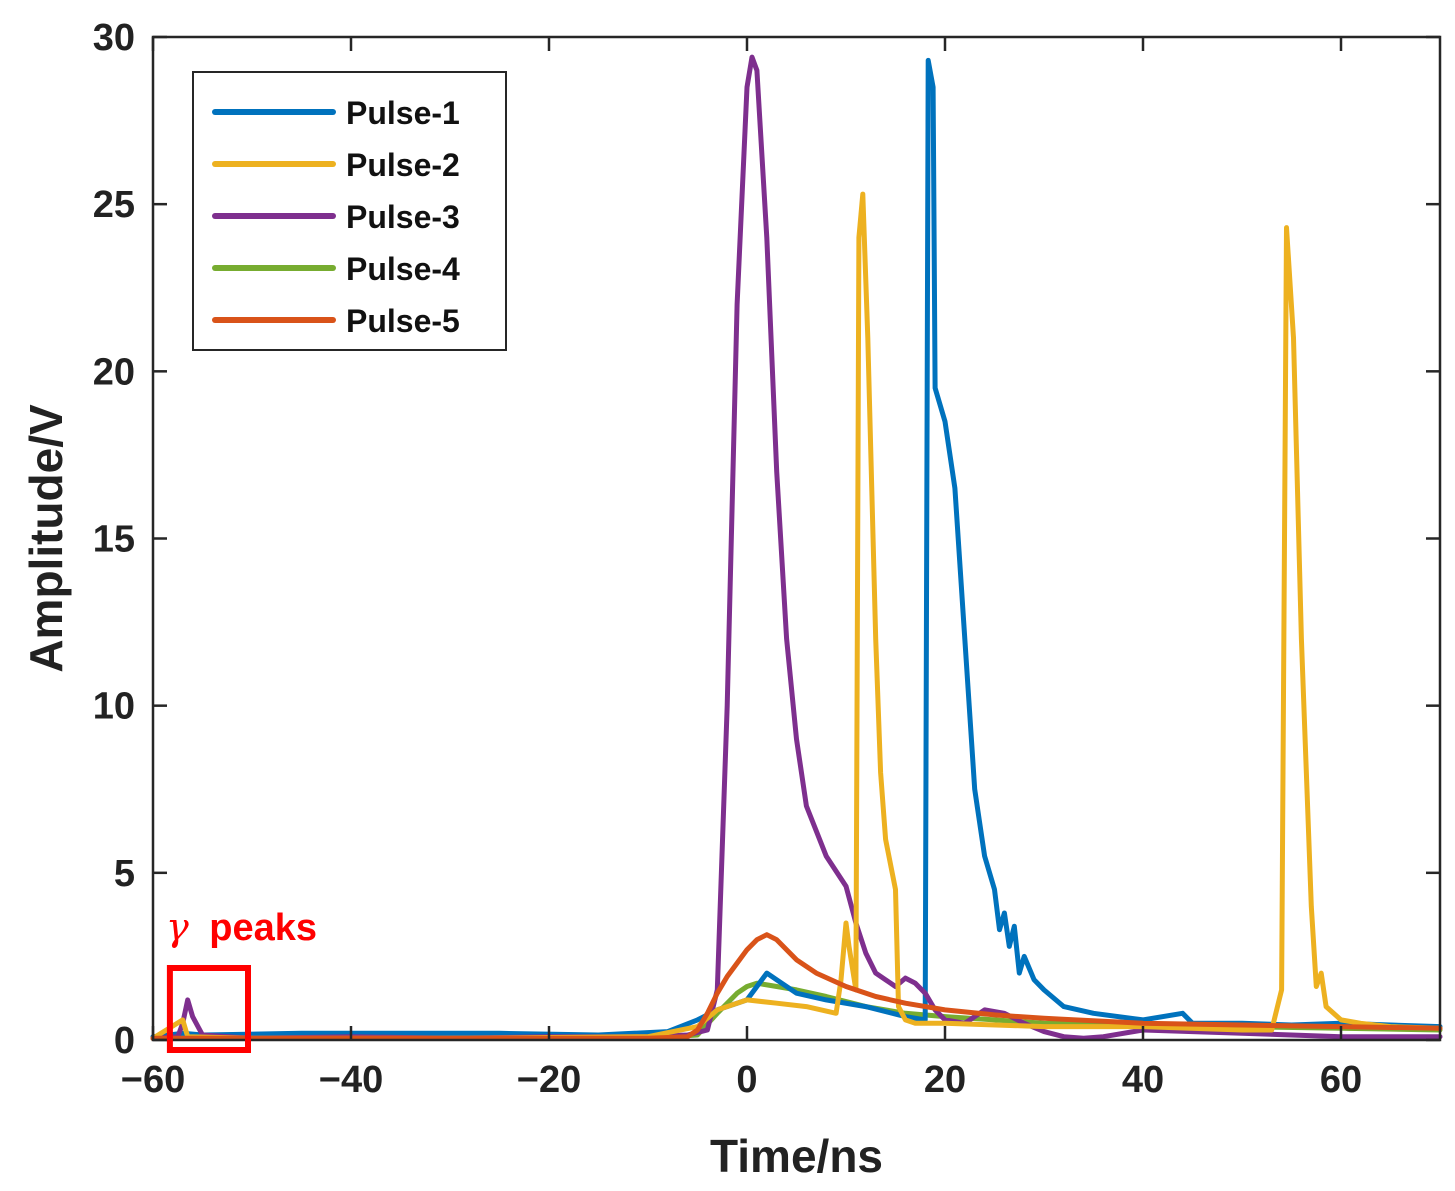 The width and height of the screenshot is (1455, 1191). I want to click on x-tick-label: −60, so click(153, 1080).